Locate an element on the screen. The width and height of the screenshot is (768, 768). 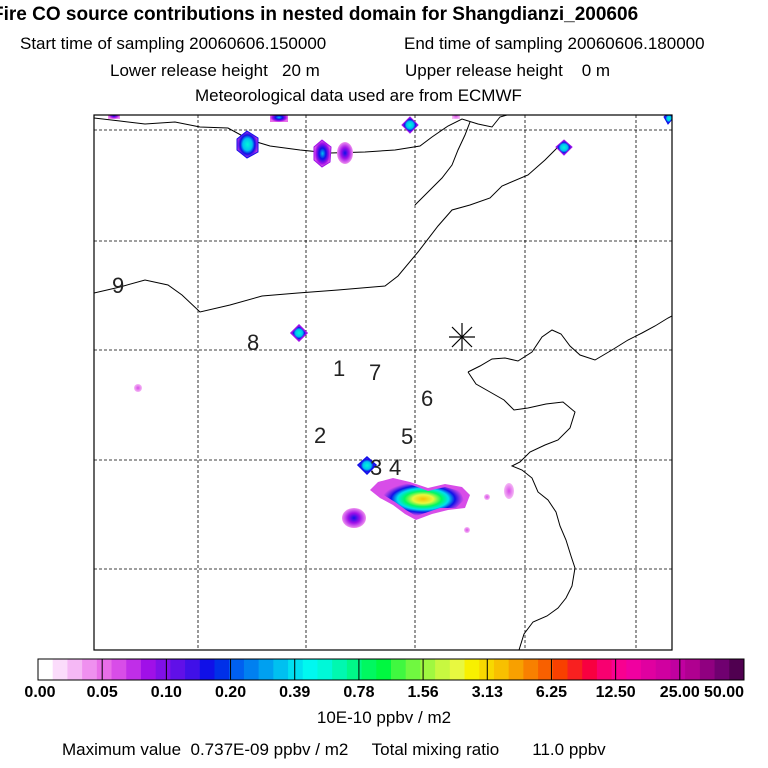
hotspot-n1 is located at coordinates (114, 117).